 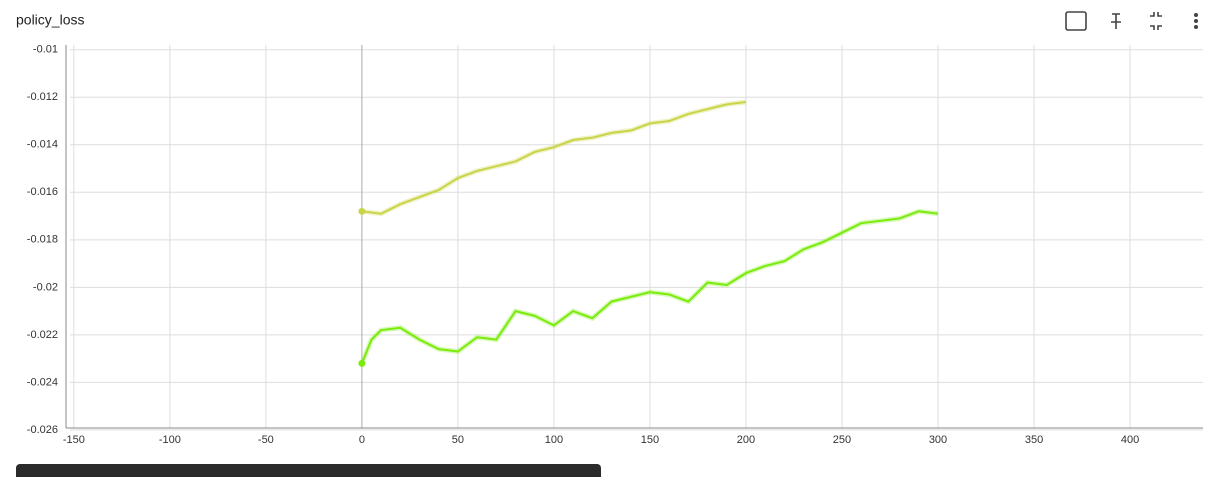 What do you see at coordinates (308, 473) in the screenshot?
I see `bottom-bar` at bounding box center [308, 473].